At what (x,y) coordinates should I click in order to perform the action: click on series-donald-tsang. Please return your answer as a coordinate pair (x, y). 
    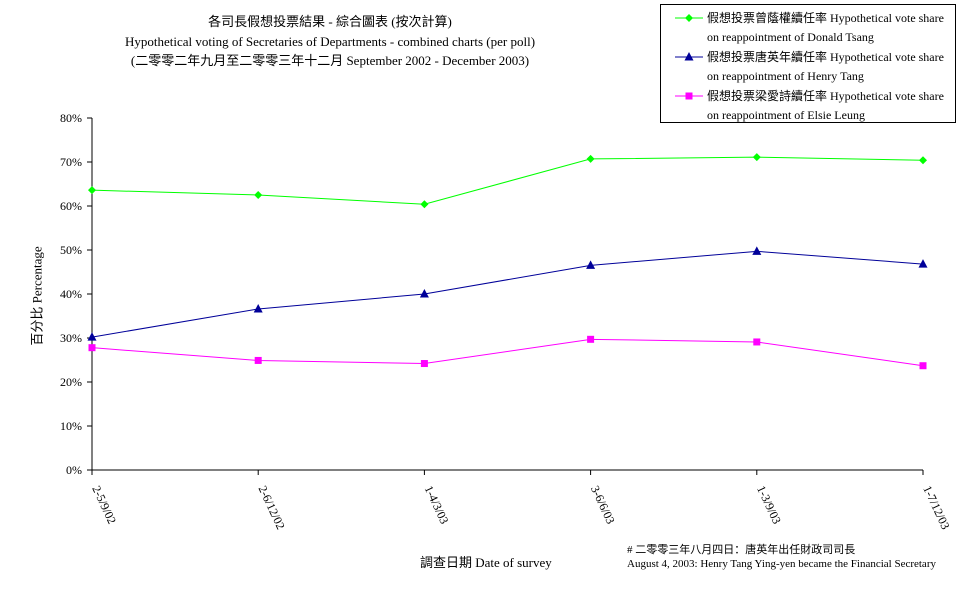
    Looking at the image, I should click on (507, 181).